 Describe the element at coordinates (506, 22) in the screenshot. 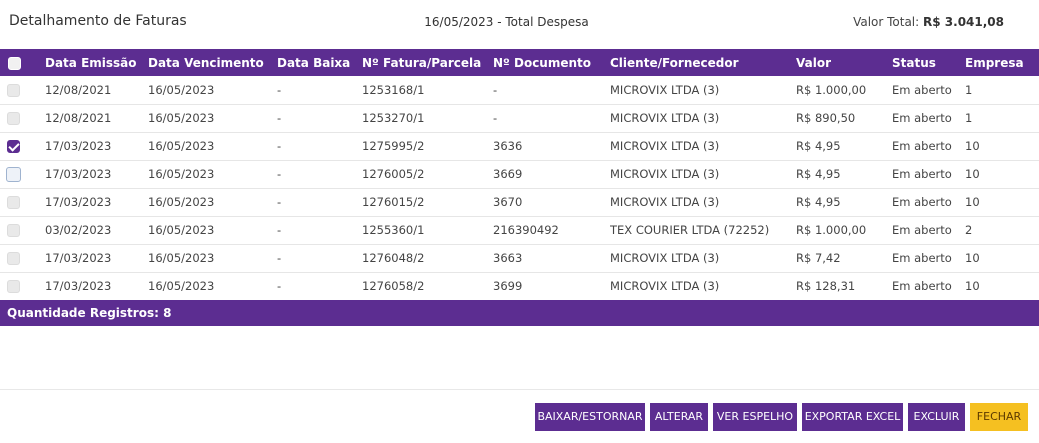

I see `dialog-subtitle: 16/05/2023 - Total Despesa` at that location.